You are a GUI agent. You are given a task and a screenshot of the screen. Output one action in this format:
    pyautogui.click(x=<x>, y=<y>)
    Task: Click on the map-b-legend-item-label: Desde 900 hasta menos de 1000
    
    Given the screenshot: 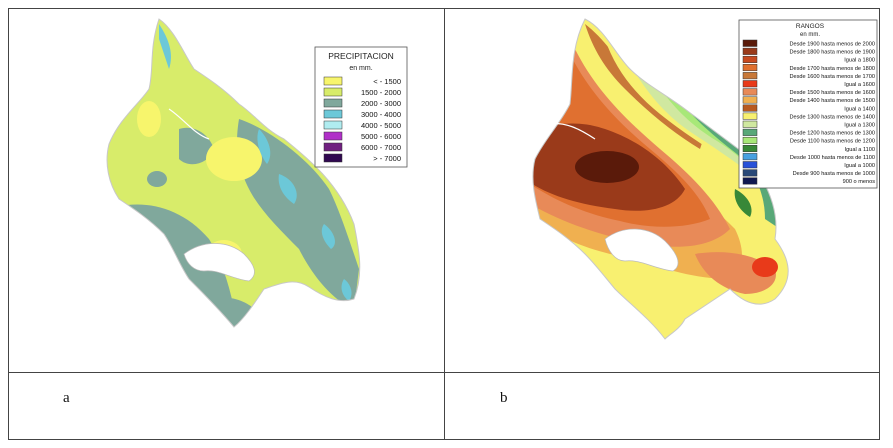 What is the action you would take?
    pyautogui.click(x=834, y=174)
    